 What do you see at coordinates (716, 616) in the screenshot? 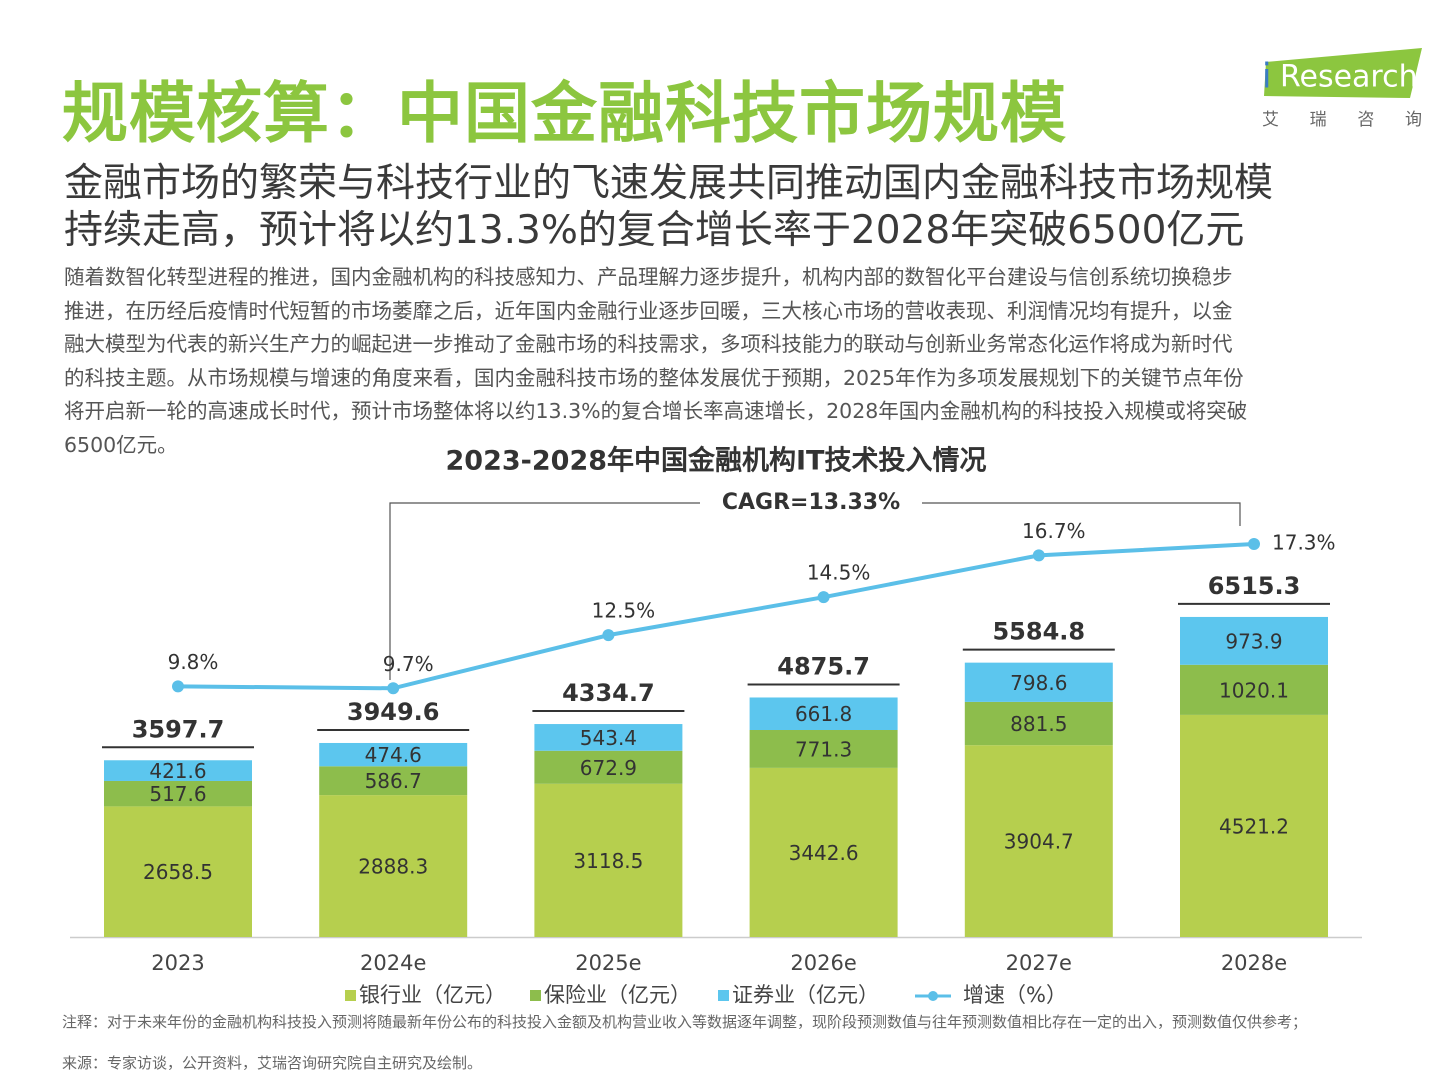
I see `growth-line` at bounding box center [716, 616].